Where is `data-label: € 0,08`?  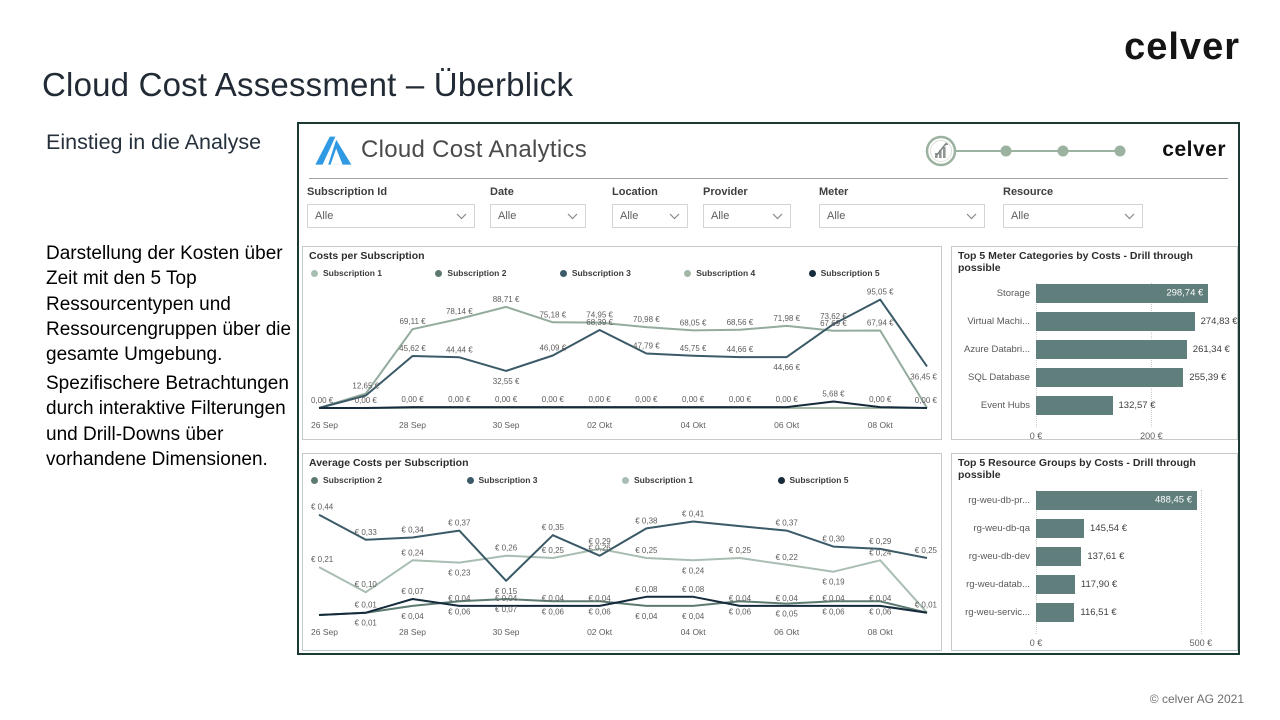
data-label: € 0,08 is located at coordinates (693, 589).